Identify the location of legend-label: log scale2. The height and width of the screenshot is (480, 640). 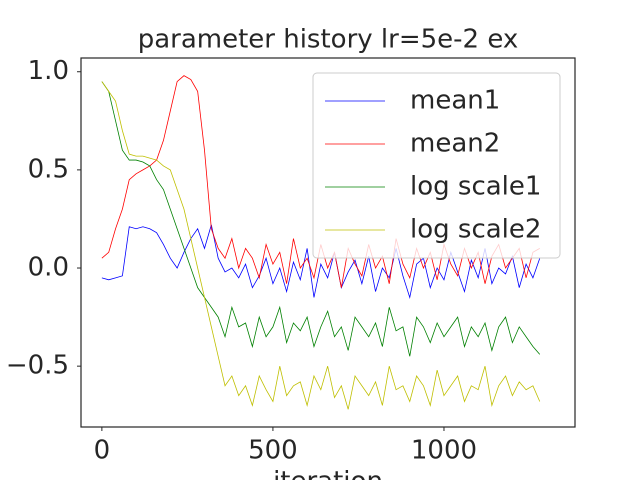
(475, 230).